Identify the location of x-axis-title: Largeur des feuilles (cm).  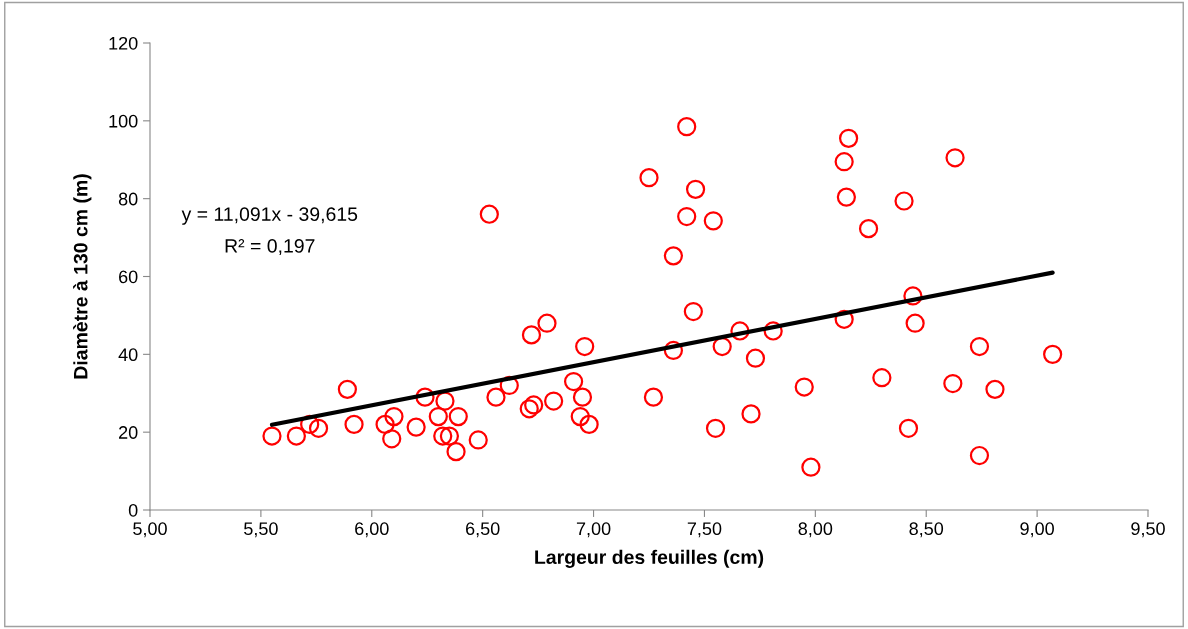
(649, 558).